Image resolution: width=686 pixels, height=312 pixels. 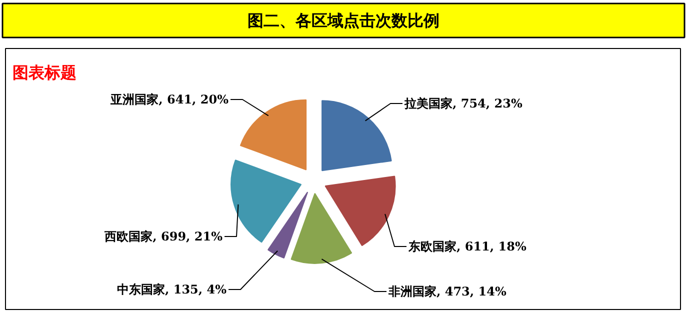 What do you see at coordinates (344, 20) in the screenshot?
I see `chart-title: 图二、各区域点击次数比例` at bounding box center [344, 20].